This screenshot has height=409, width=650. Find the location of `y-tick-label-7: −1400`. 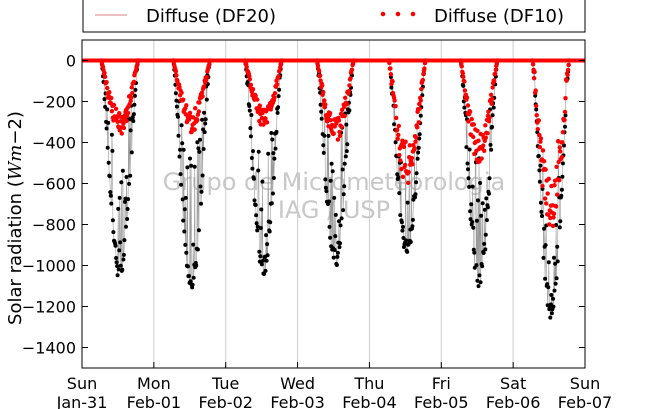

y-tick-label-7: −1400 is located at coordinates (49, 348).